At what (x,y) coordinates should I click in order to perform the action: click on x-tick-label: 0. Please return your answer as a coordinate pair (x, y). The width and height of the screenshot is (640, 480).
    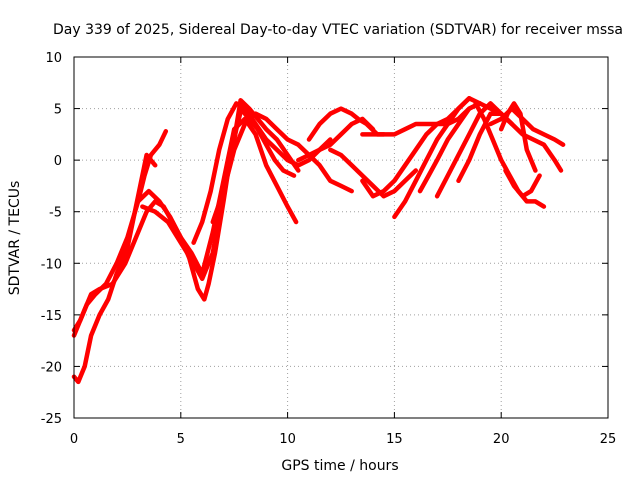
    Looking at the image, I should click on (74, 439).